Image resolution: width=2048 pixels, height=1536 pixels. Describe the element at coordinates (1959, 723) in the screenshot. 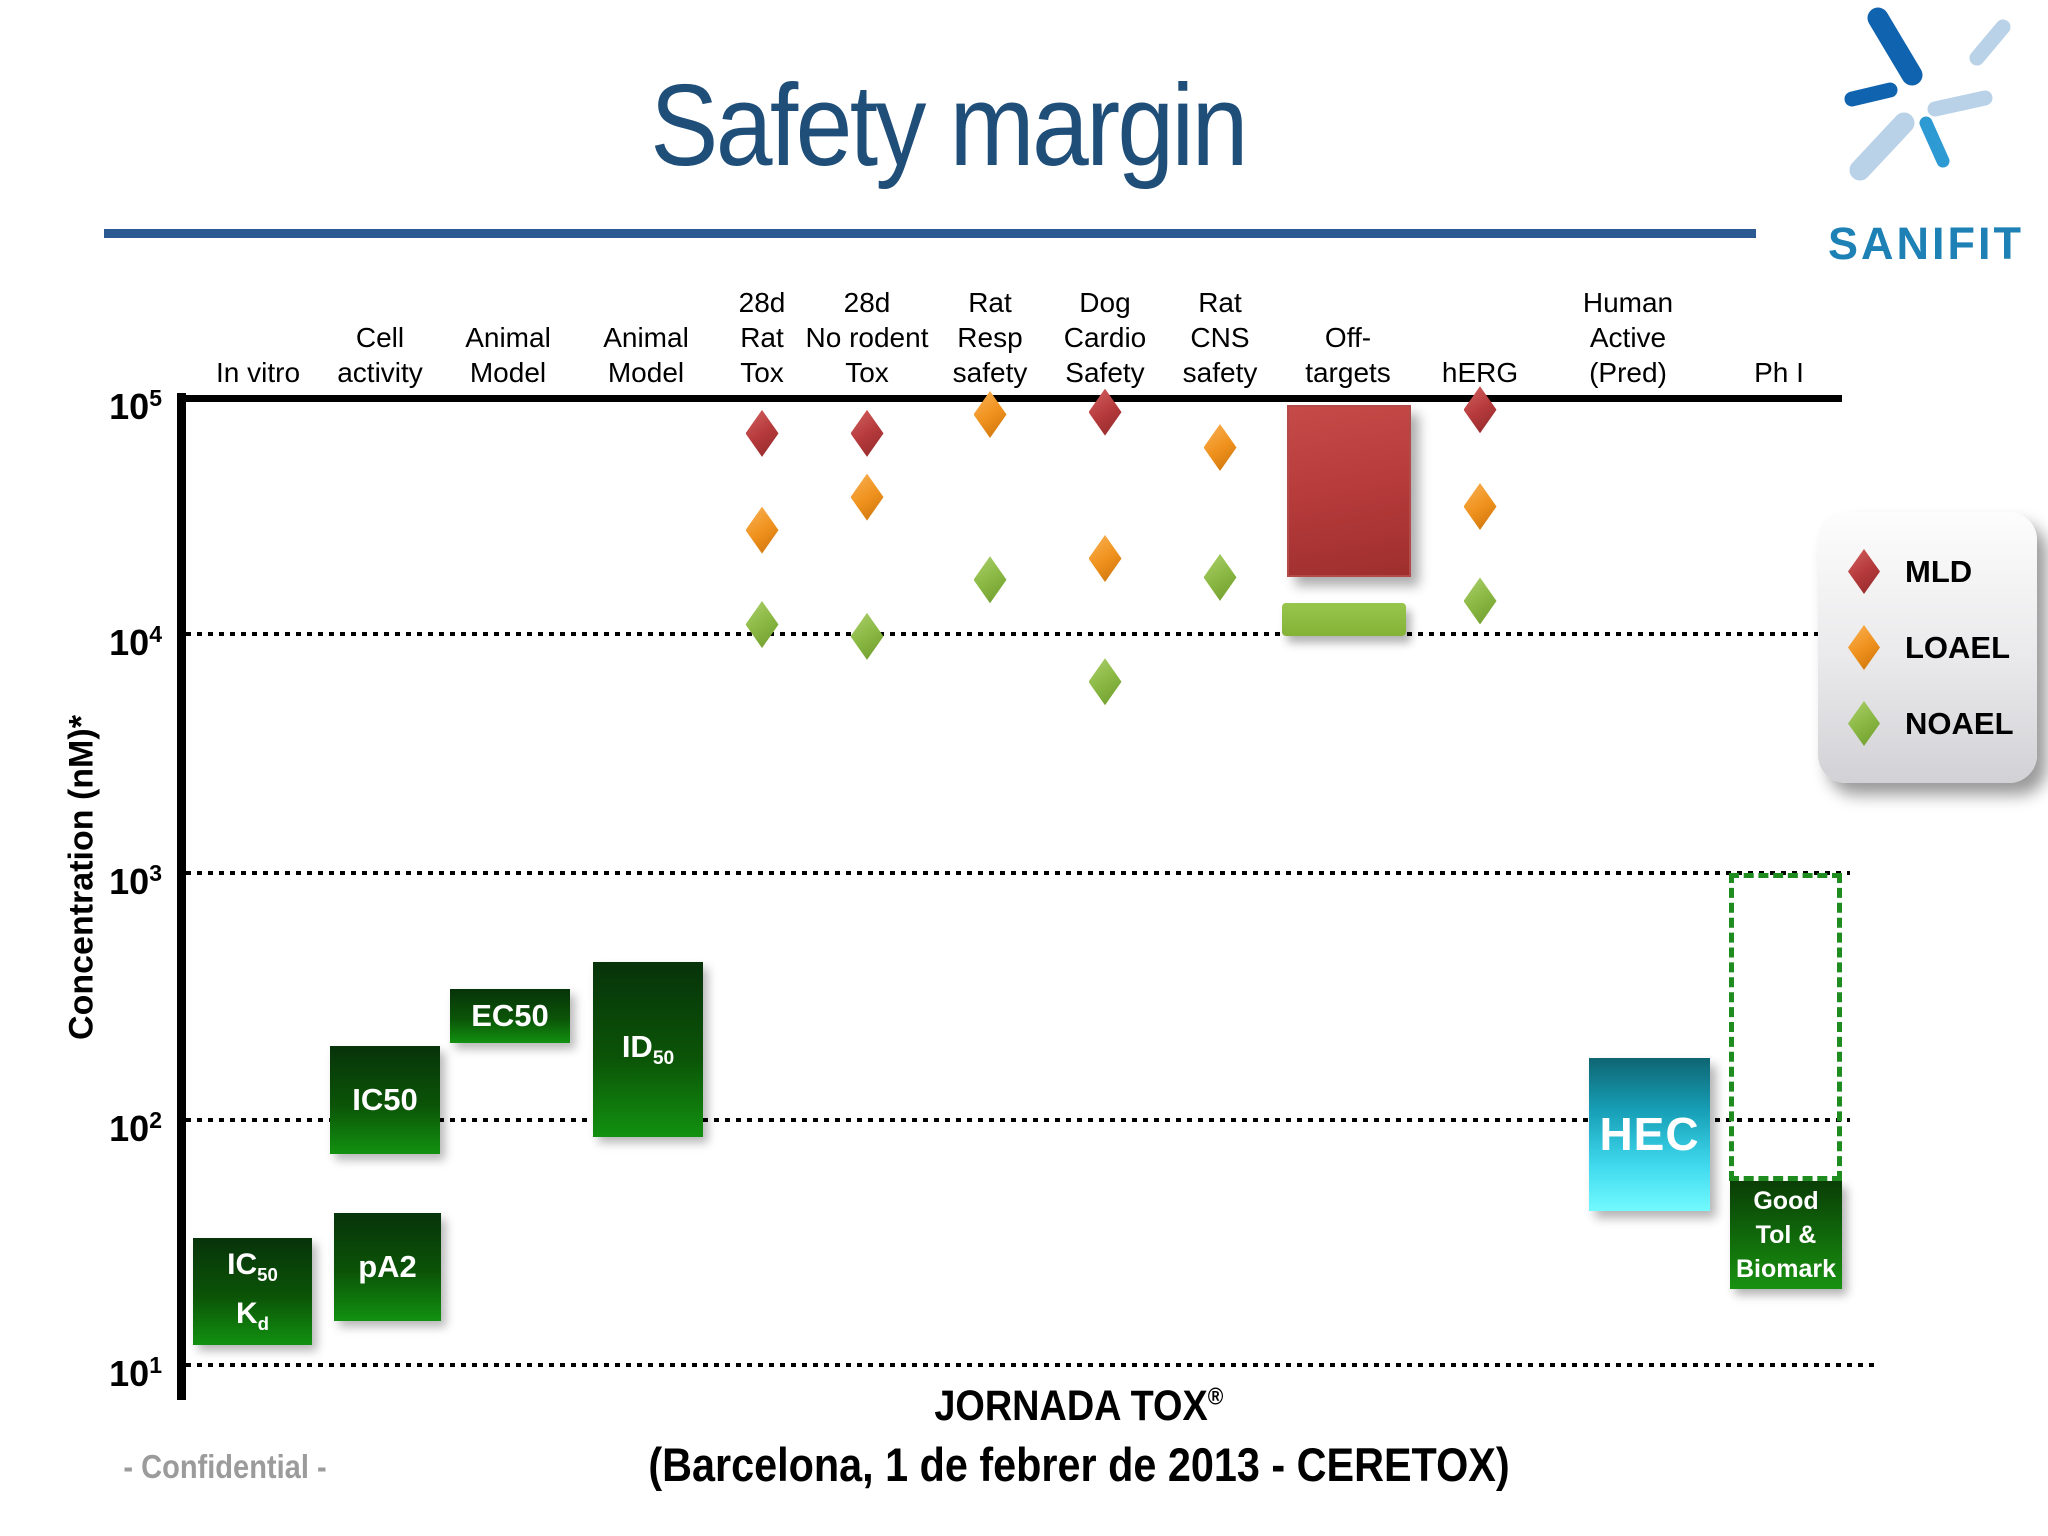

I see `legend-label: NOAEL` at that location.